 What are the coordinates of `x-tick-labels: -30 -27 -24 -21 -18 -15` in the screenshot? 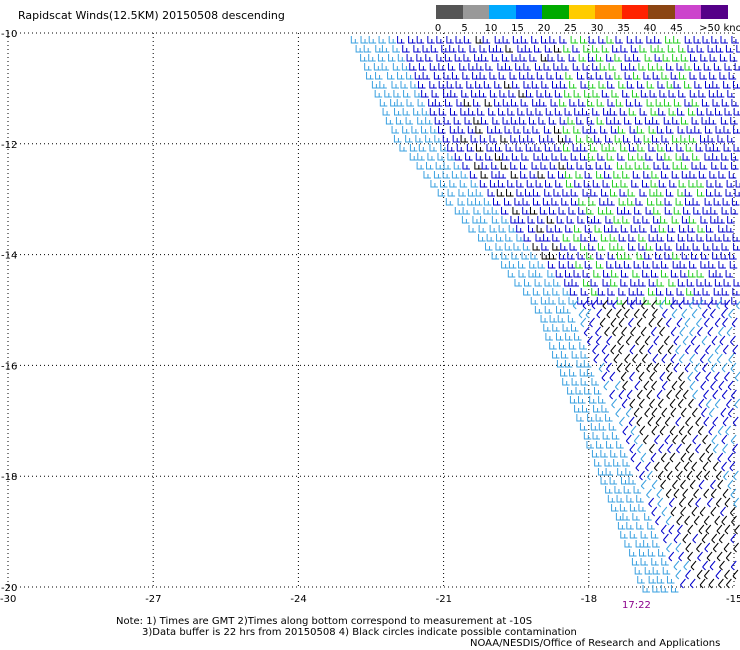 It's located at (370, 599).